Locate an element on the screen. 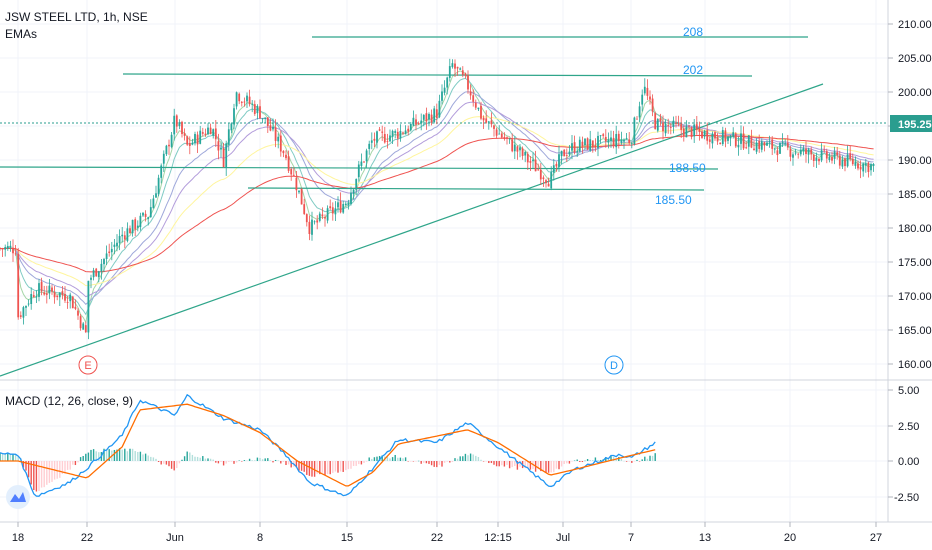 This screenshot has width=932, height=550. time-axis: 18 22 Jun 8 15 22 12:15 Jul 7 13 20 27 is located at coordinates (447, 533).